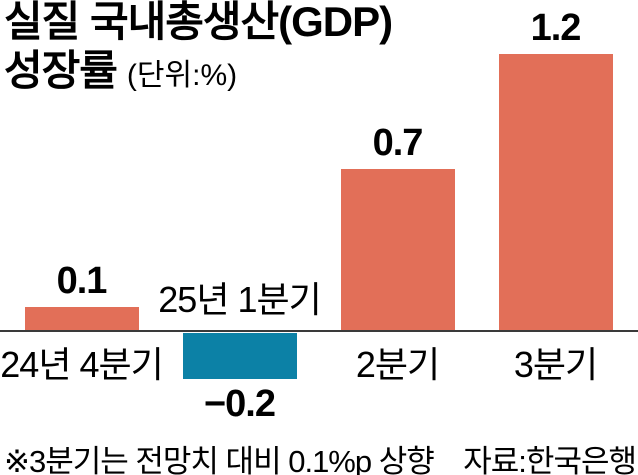 The image size is (638, 475). What do you see at coordinates (556, 28) in the screenshot?
I see `bar-value-label-4: 1.2` at bounding box center [556, 28].